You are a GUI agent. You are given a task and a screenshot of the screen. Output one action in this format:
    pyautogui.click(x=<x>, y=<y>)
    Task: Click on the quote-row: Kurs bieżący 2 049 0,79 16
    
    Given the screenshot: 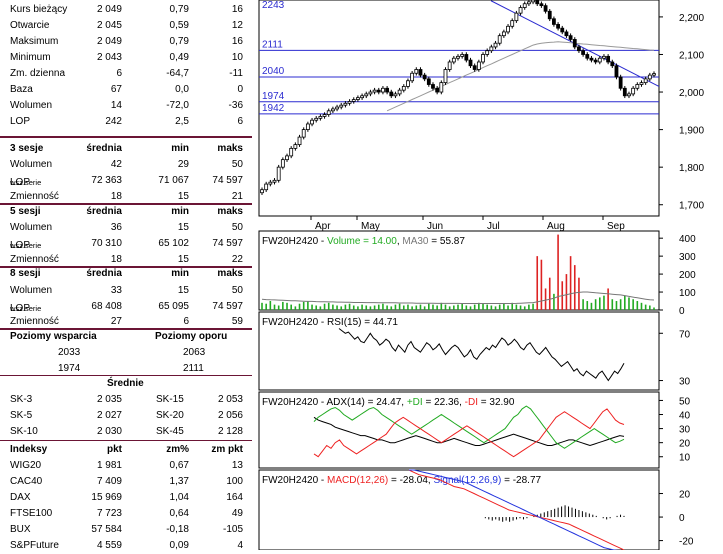 What is the action you would take?
    pyautogui.click(x=126, y=9)
    